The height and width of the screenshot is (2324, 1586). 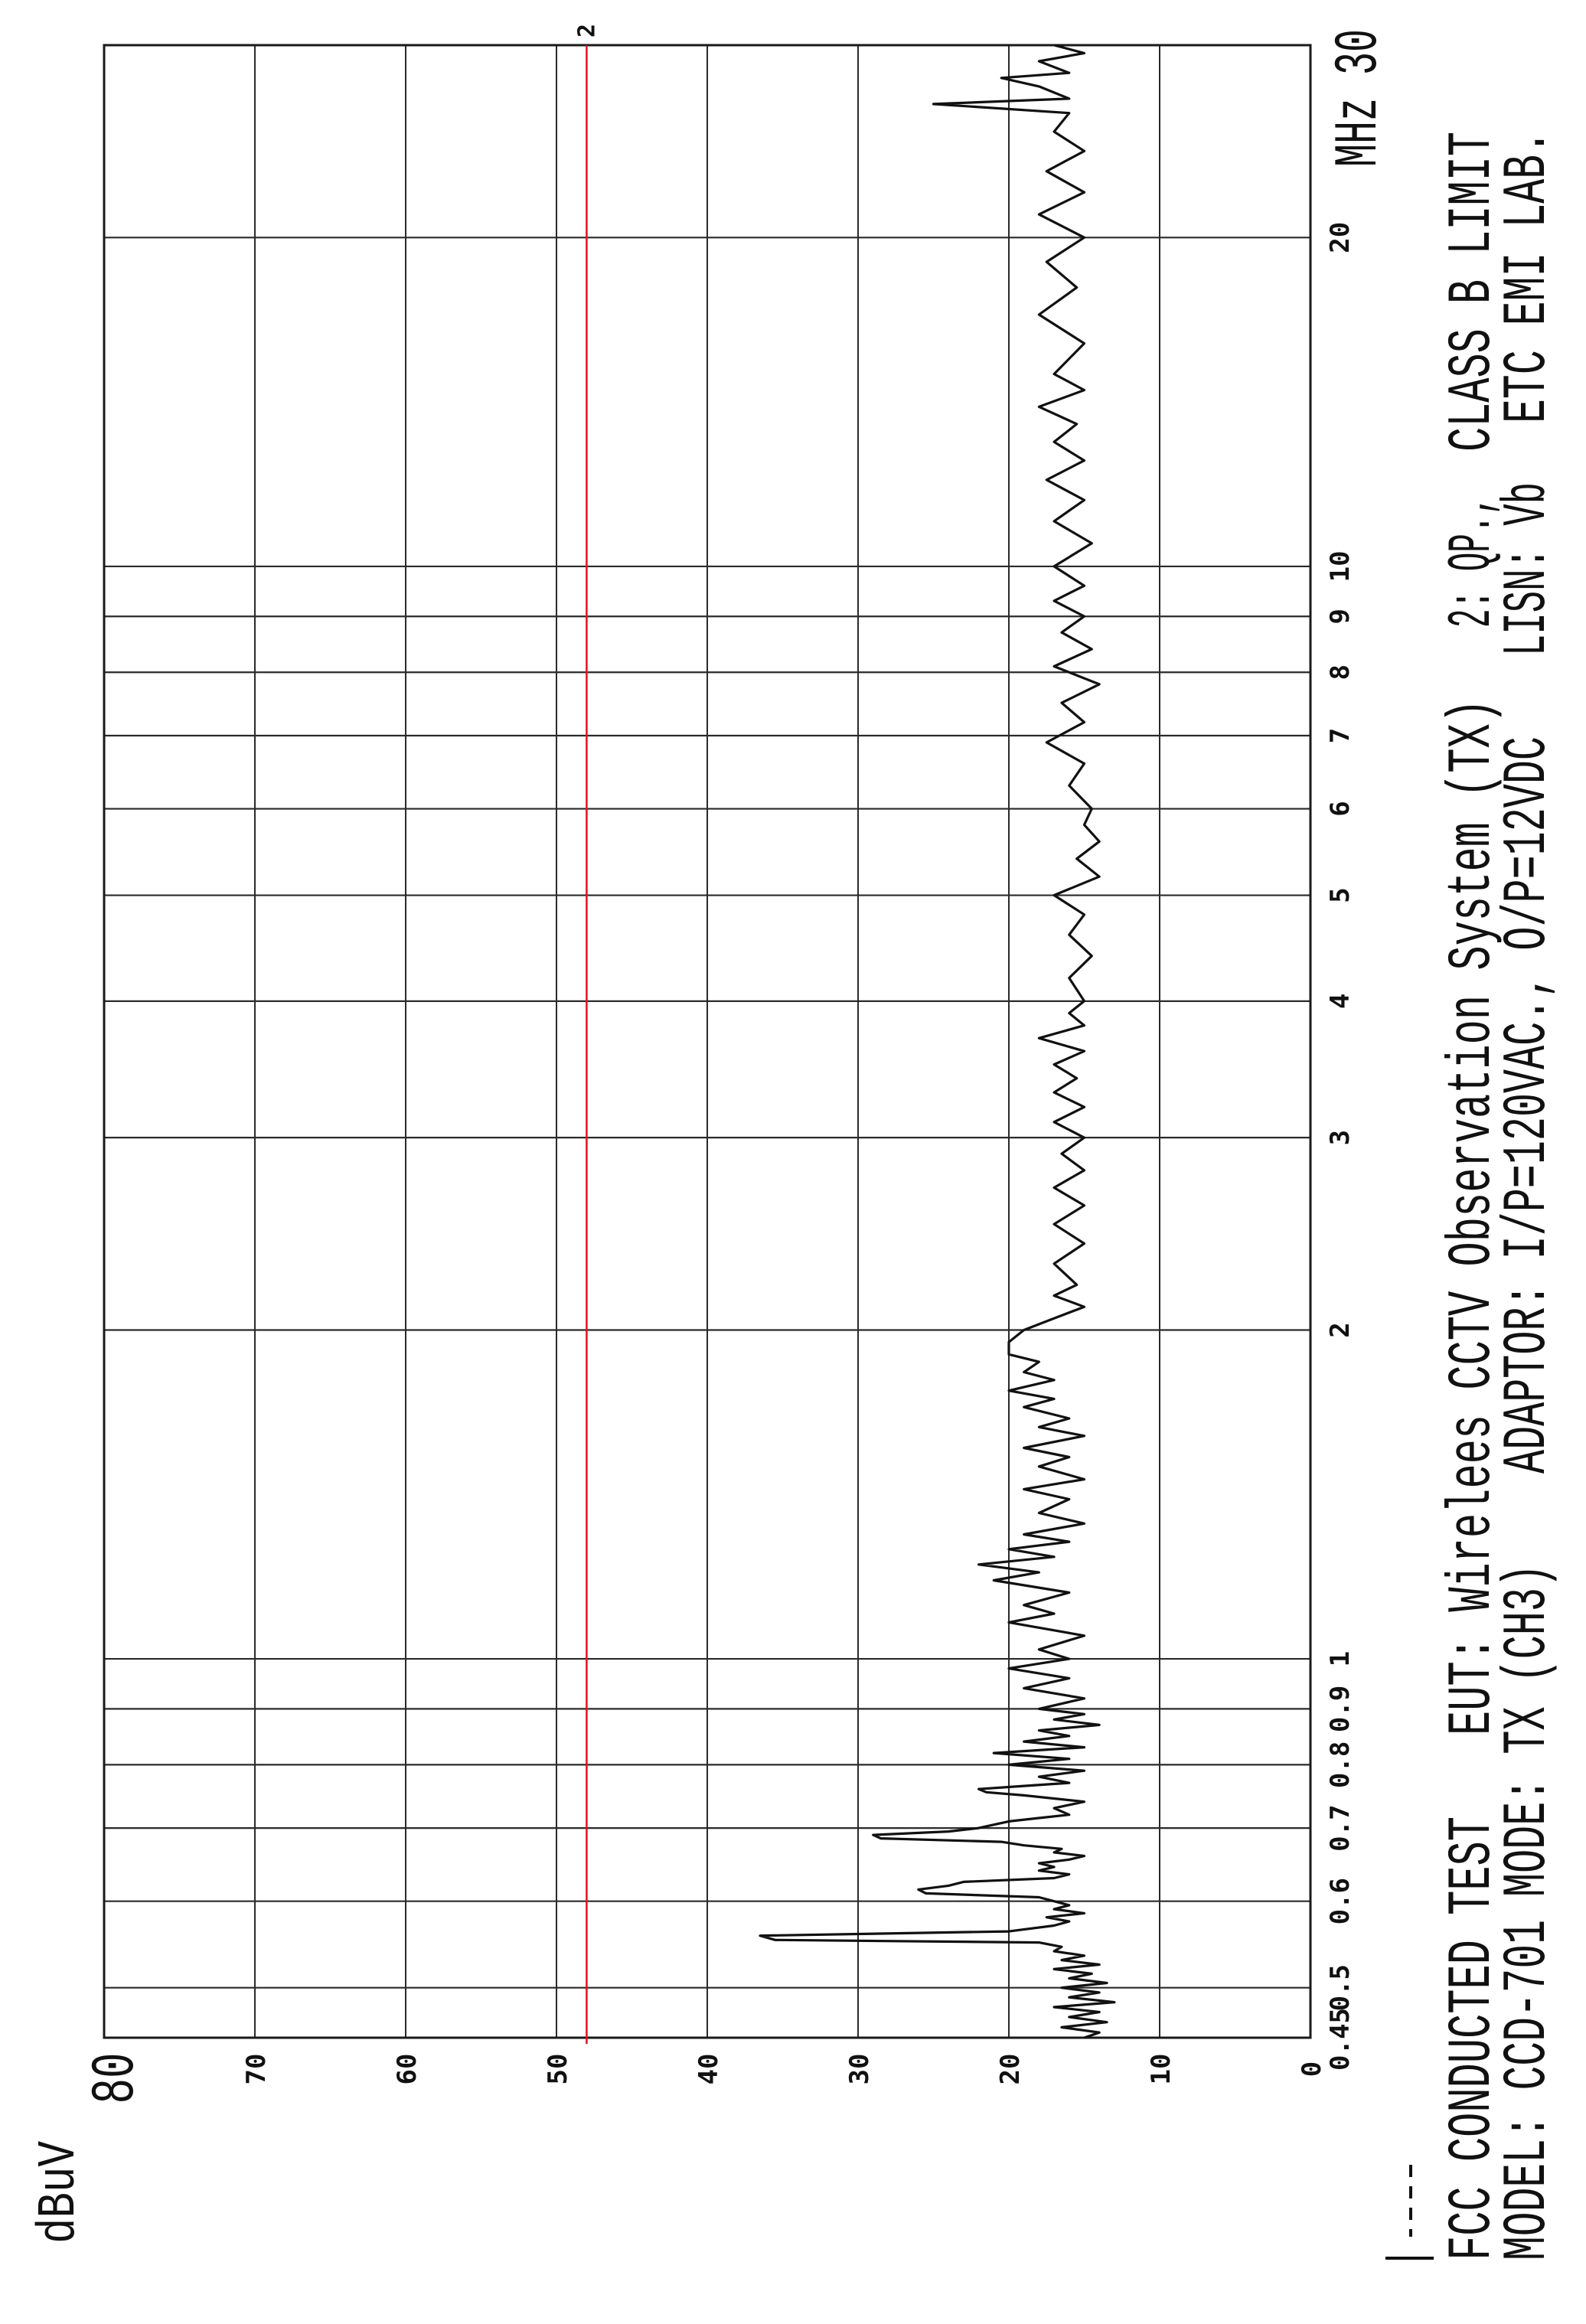 I want to click on level-tick-label: 60, so click(x=407, y=2069).